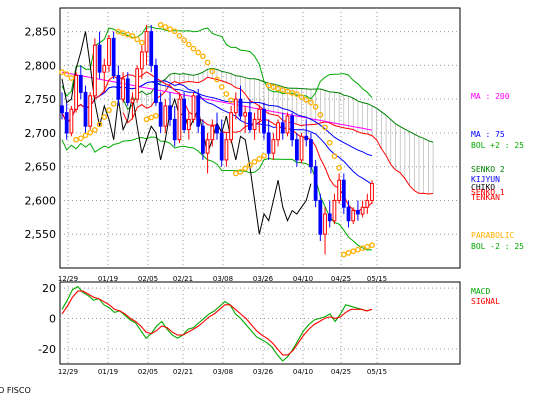 The image size is (544, 401). I want to click on price-xtick-label: 12/29, so click(68, 279).